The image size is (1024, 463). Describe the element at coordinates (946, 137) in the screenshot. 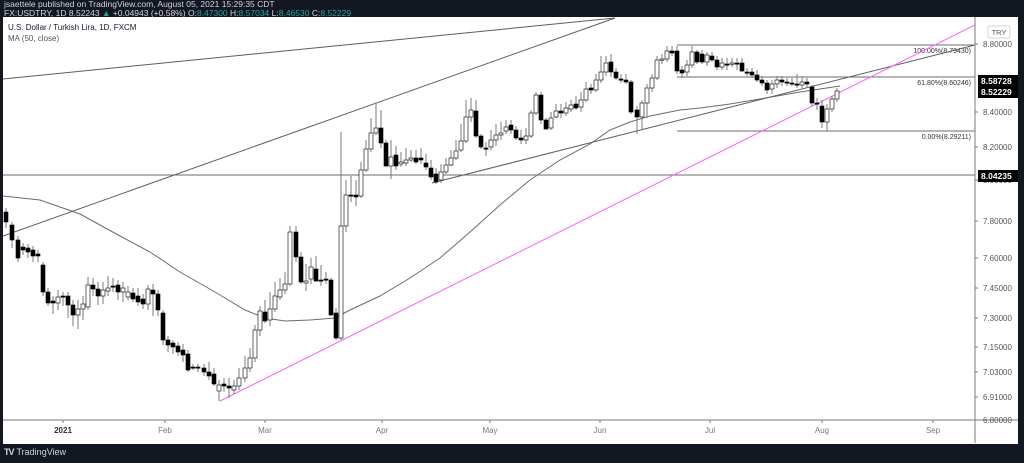

I see `fib-level-label: 0.00%(8.29211)` at that location.